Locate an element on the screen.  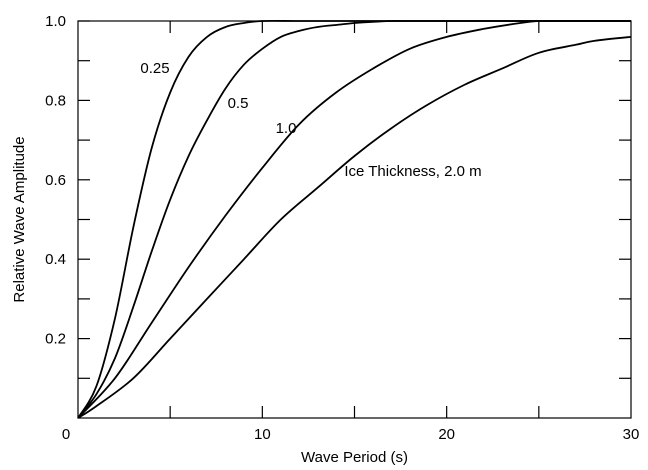
x-tick-label: 0 is located at coordinates (66, 434).